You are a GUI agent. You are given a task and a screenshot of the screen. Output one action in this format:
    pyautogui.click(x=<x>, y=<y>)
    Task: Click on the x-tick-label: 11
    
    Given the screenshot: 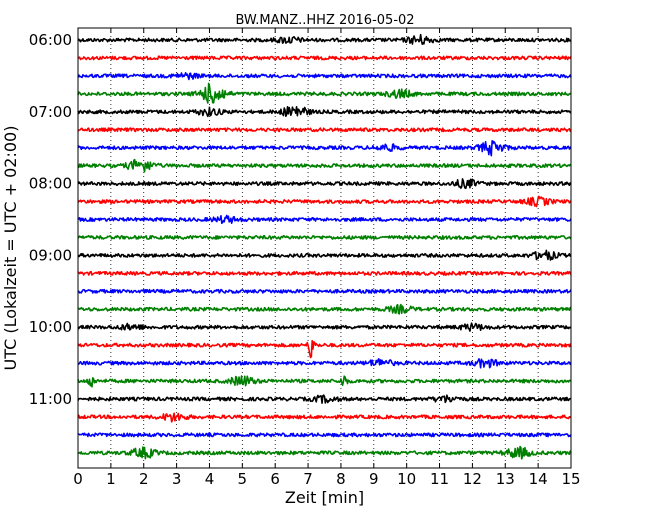 What is the action you would take?
    pyautogui.click(x=439, y=479)
    